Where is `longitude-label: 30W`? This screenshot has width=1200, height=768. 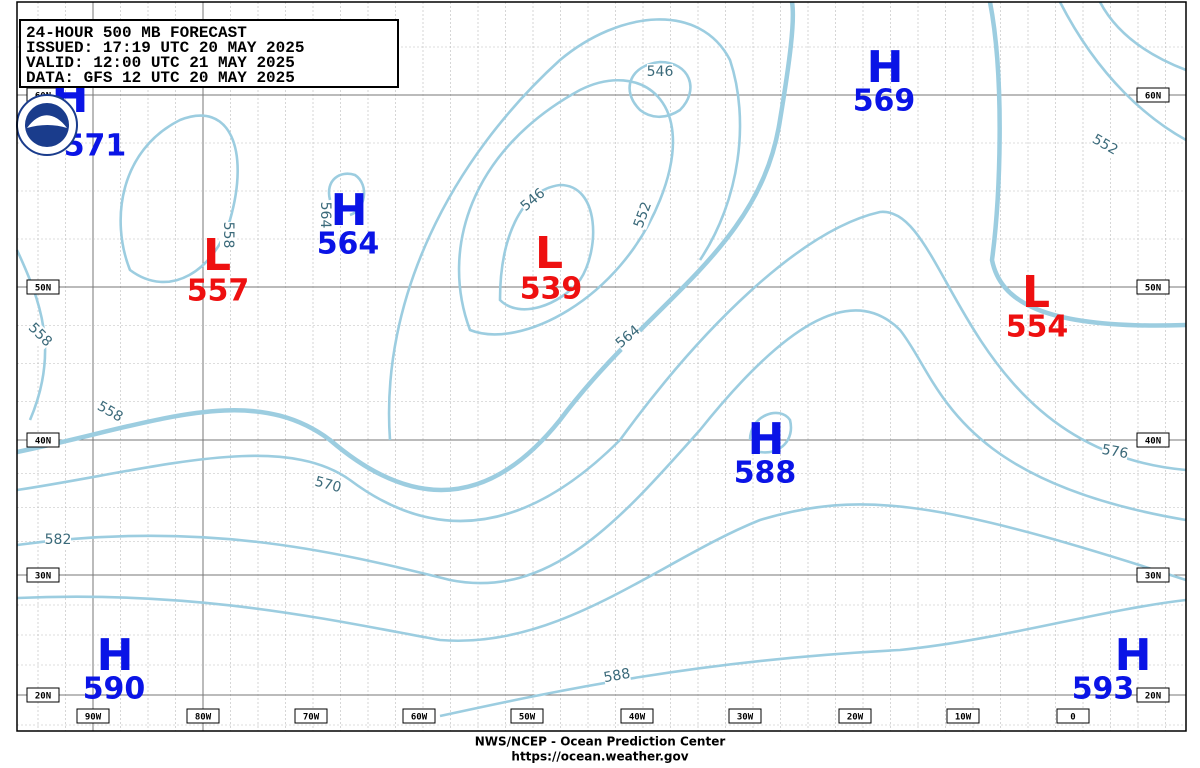
longitude-label: 30W is located at coordinates (745, 718).